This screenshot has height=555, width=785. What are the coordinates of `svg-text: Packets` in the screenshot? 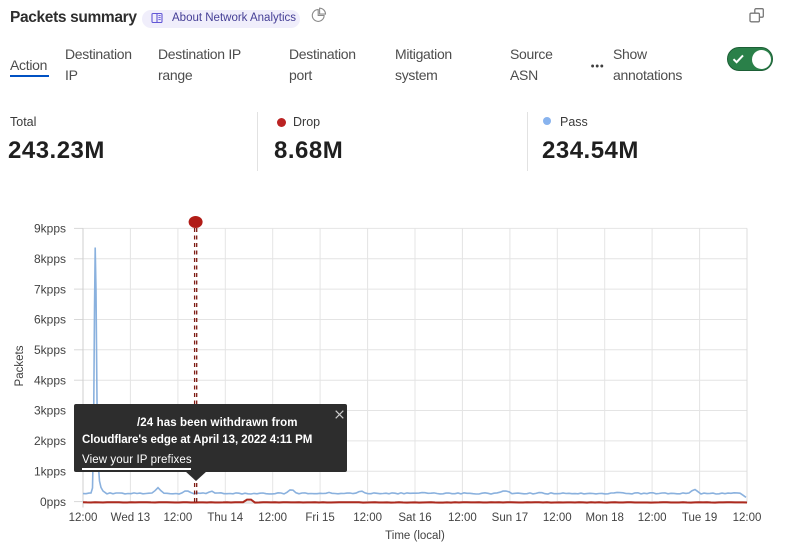 It's located at (20, 365).